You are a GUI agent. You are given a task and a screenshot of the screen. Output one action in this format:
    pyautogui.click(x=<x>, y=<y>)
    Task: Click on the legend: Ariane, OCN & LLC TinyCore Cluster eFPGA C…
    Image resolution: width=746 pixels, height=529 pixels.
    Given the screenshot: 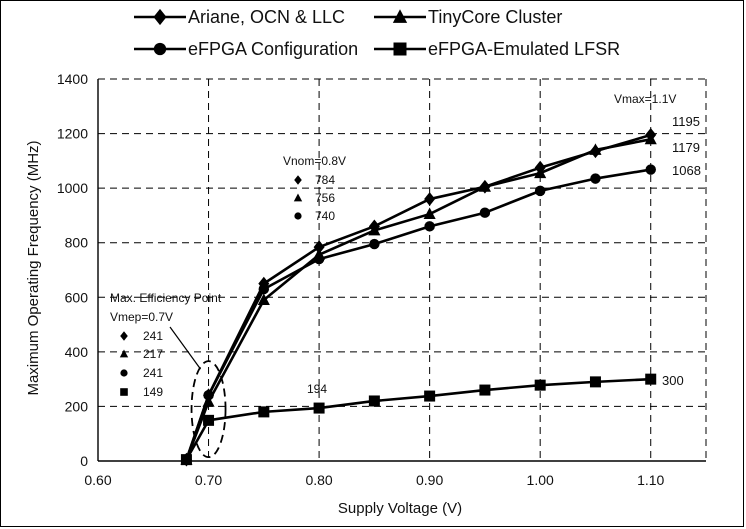 What is the action you would take?
    pyautogui.click(x=377, y=33)
    